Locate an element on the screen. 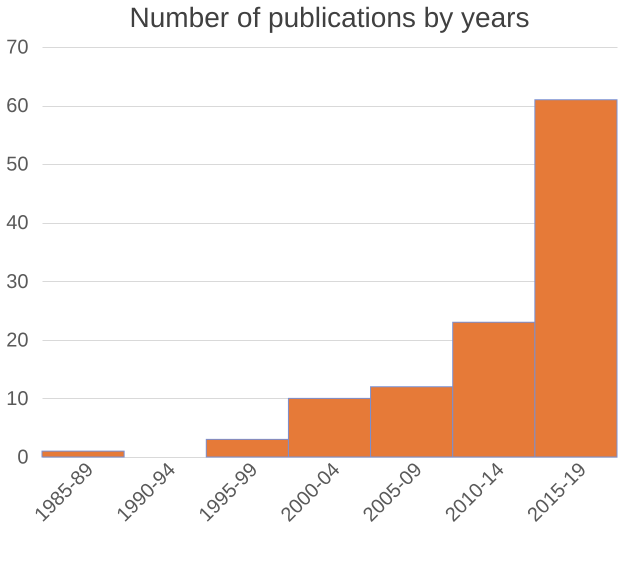  chart-title: Number of publications by years is located at coordinates (330, 17).